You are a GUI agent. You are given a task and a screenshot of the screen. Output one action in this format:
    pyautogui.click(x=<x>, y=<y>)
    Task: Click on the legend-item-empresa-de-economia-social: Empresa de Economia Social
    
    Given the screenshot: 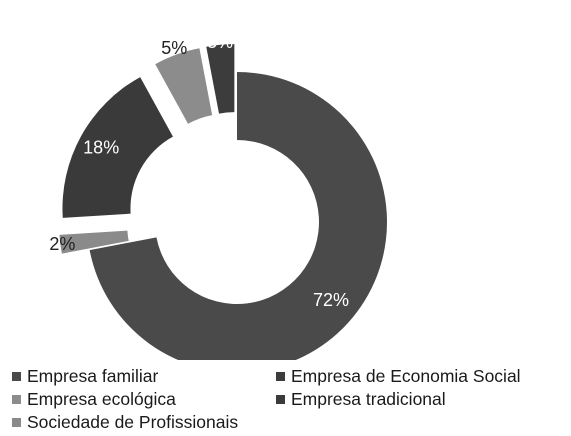 What is the action you would take?
    pyautogui.click(x=398, y=376)
    